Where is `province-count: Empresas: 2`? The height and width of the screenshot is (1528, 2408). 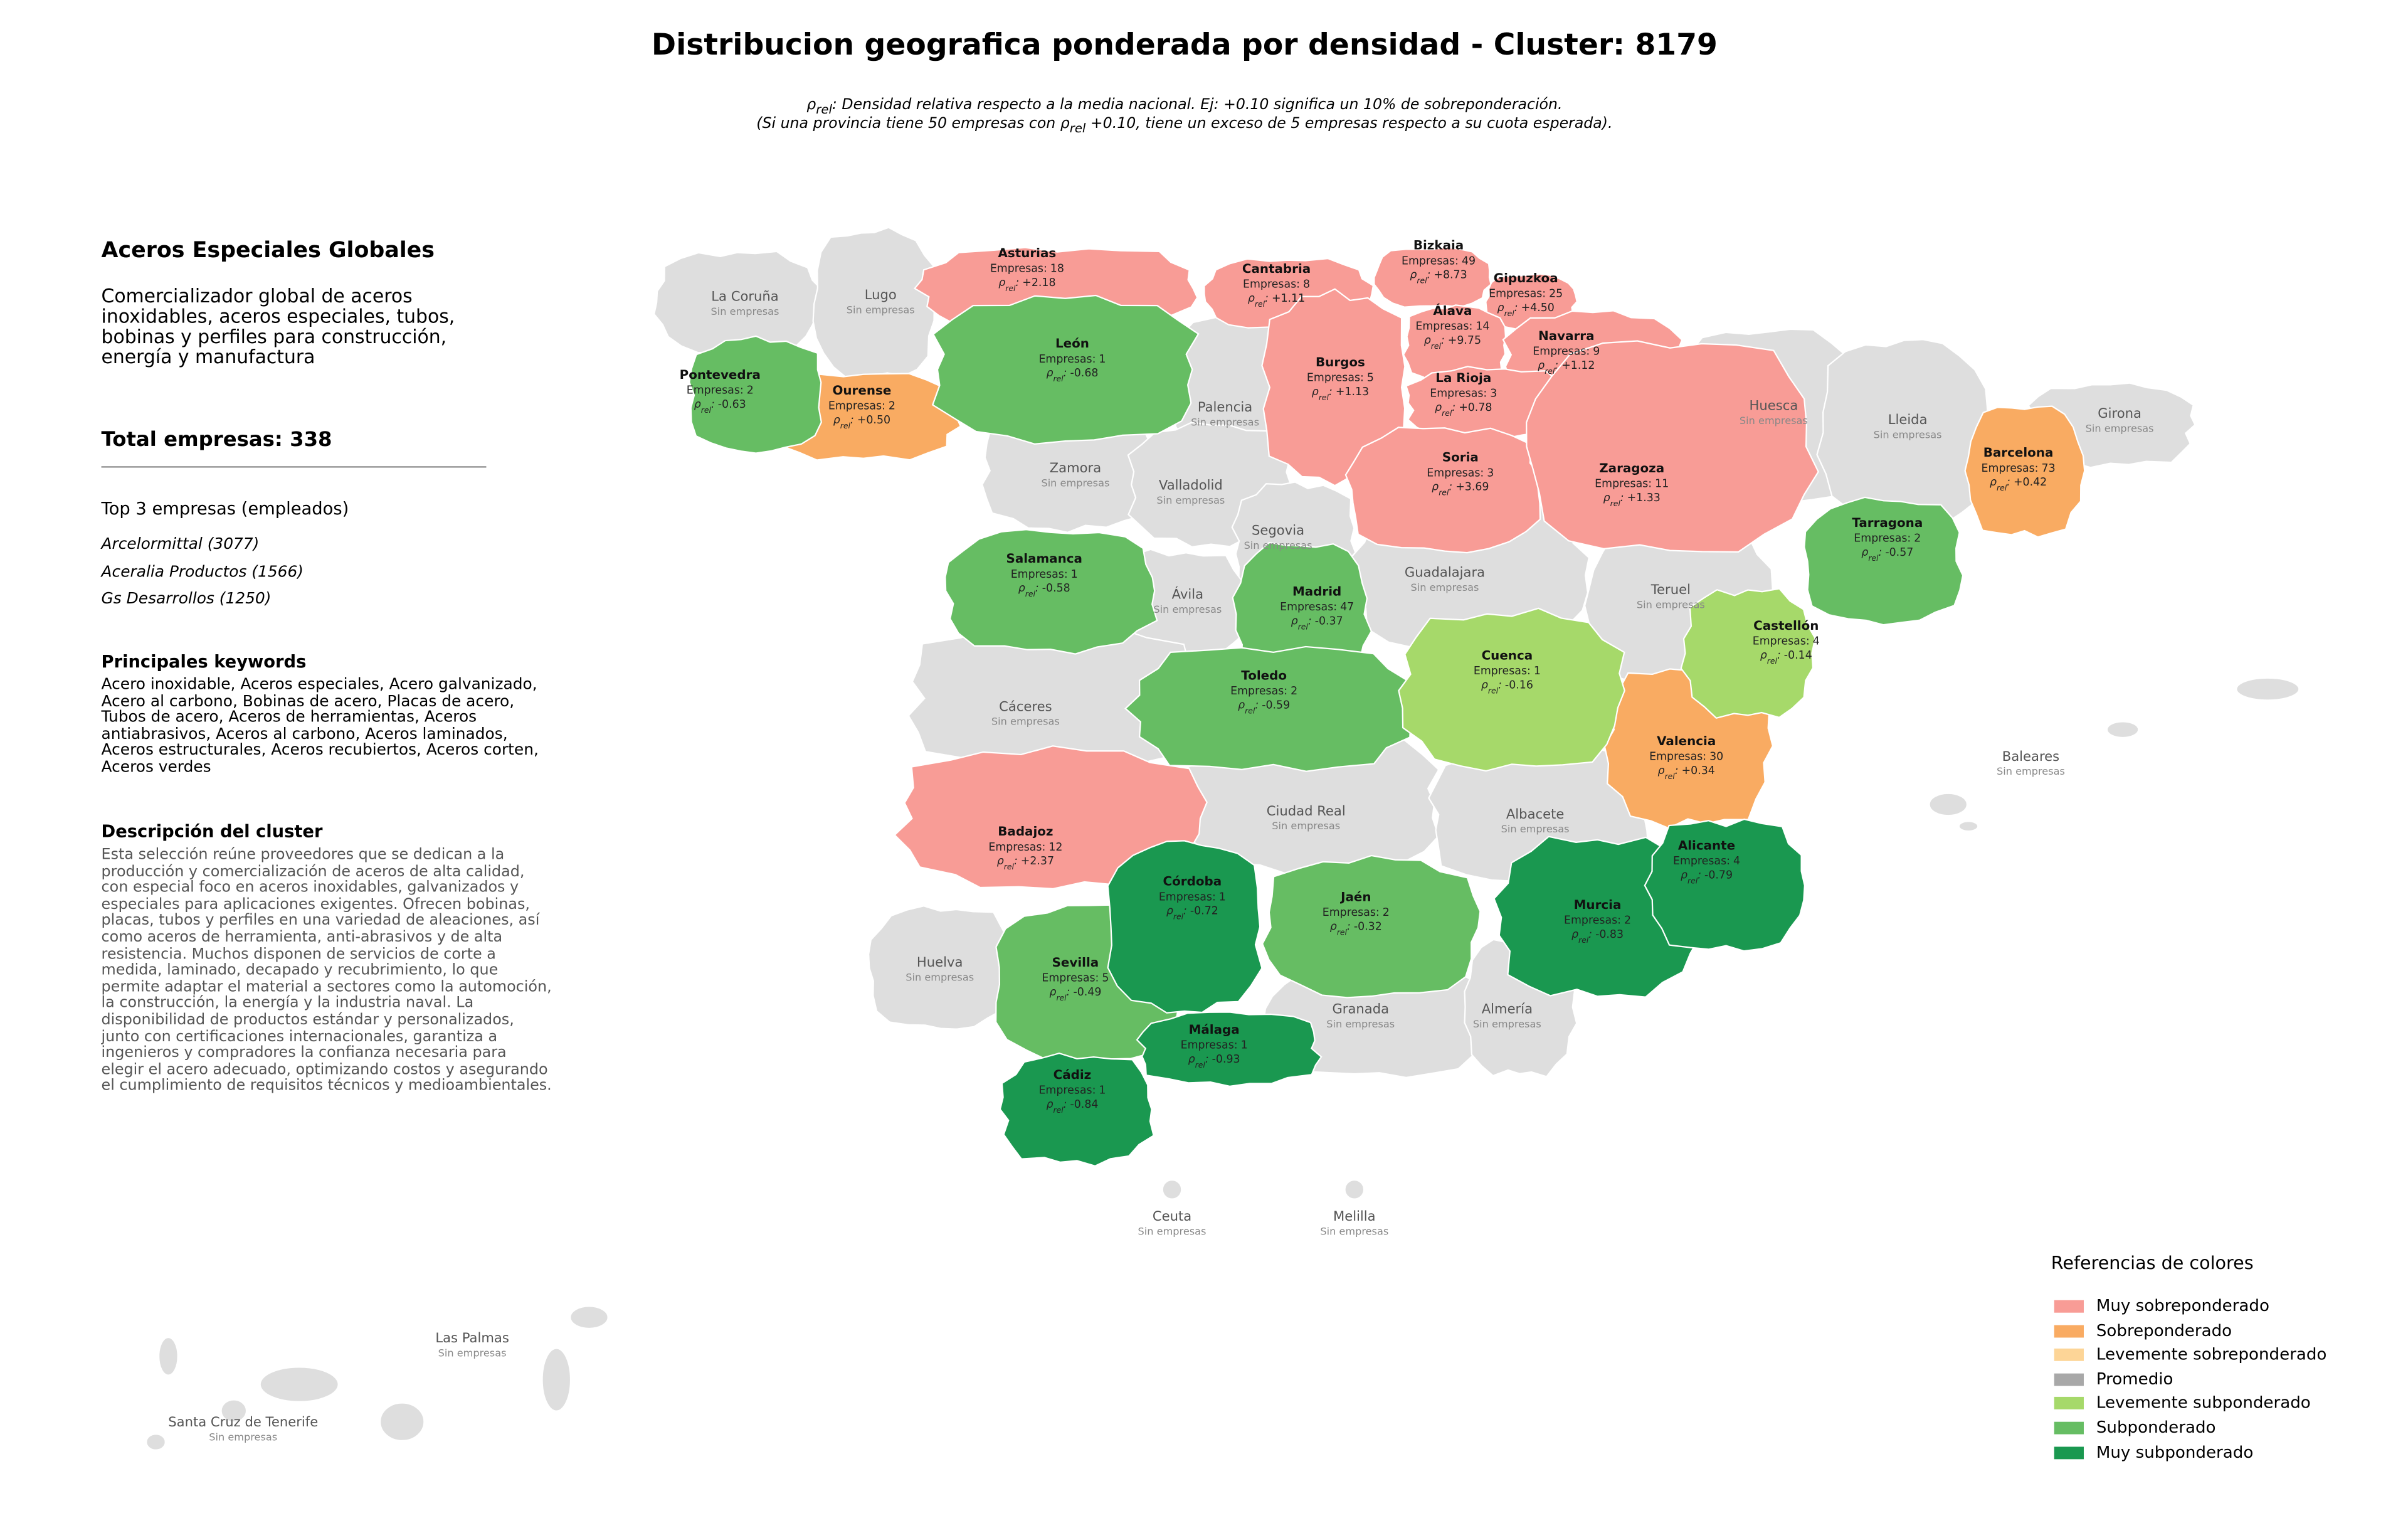 province-count: Empresas: 2 is located at coordinates (1597, 921).